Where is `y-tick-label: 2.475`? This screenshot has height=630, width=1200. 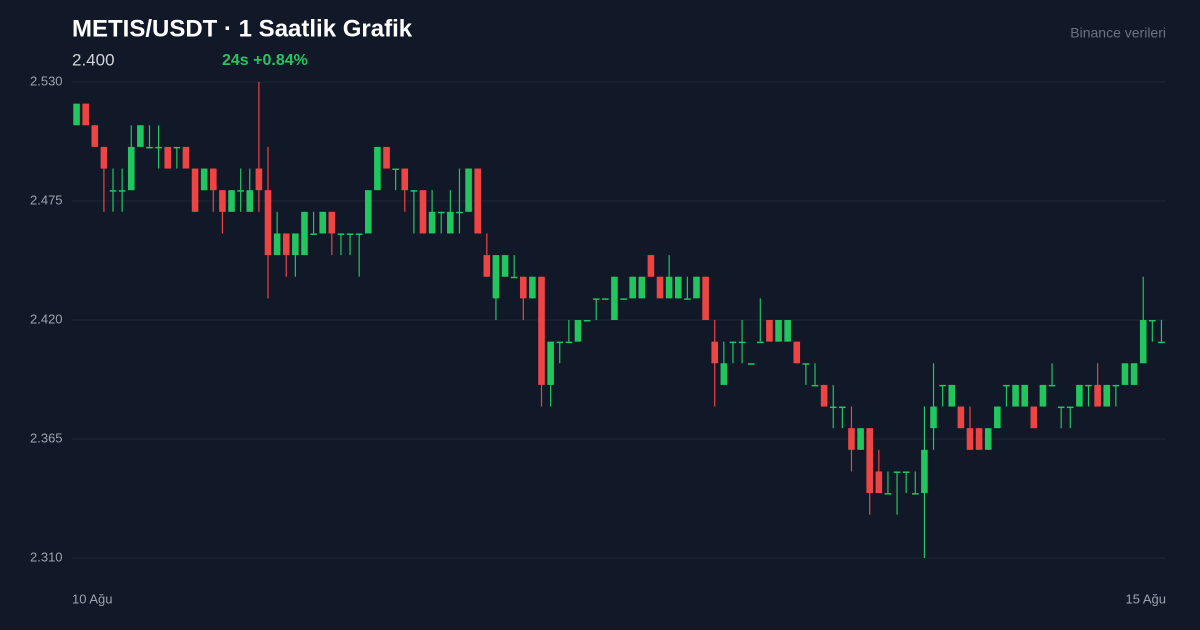
y-tick-label: 2.475 is located at coordinates (46, 199).